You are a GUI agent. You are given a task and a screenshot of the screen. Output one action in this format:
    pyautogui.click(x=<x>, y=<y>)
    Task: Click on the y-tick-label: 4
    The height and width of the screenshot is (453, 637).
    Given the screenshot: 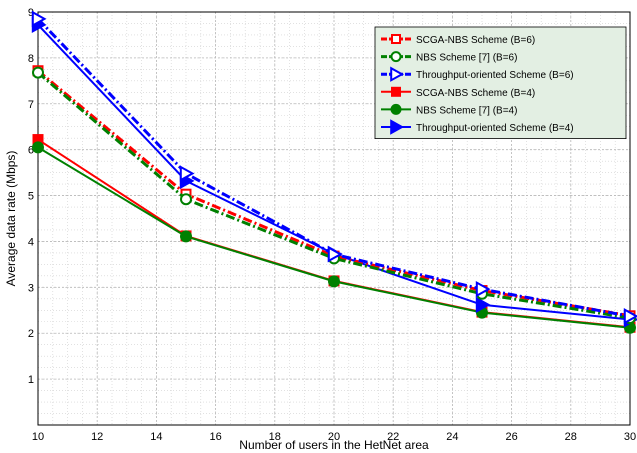 What is the action you would take?
    pyautogui.click(x=31, y=242)
    